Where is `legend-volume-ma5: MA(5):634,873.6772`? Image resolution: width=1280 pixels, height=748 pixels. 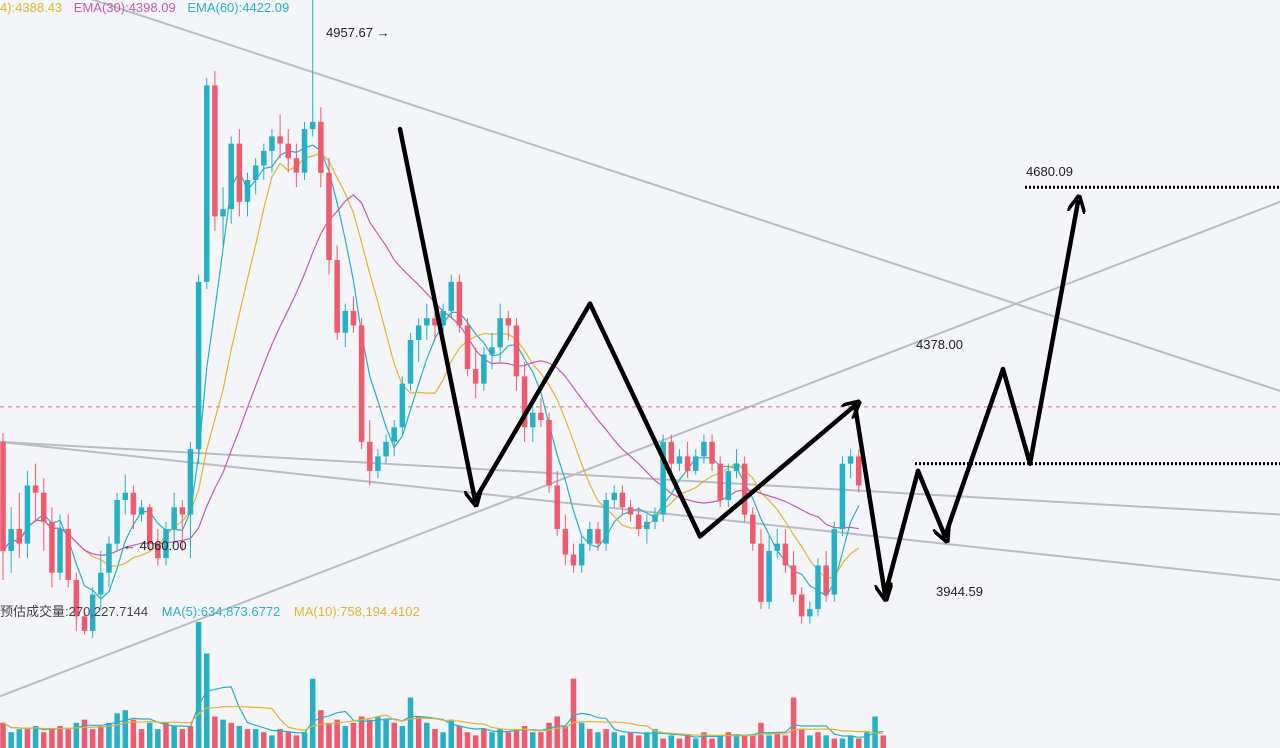
legend-volume-ma5: MA(5):634,873.6772 is located at coordinates (221, 611).